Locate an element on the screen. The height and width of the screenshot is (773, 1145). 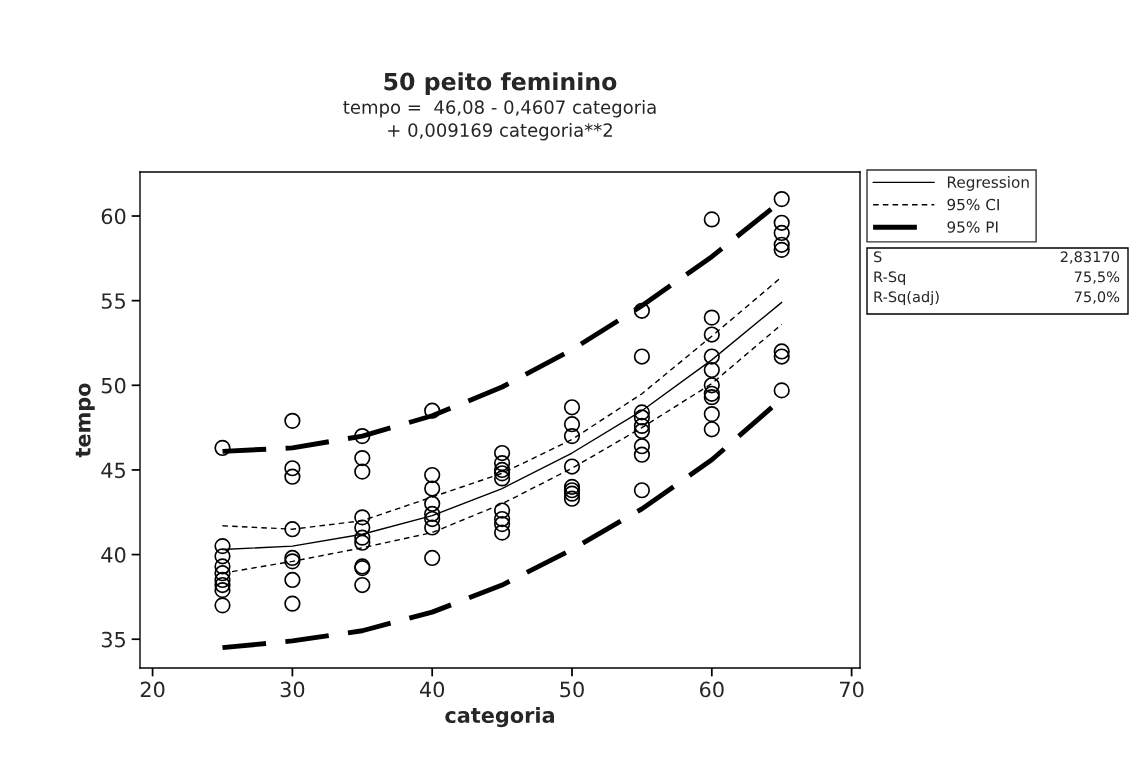
x-tick-label: 50 is located at coordinates (572, 689).